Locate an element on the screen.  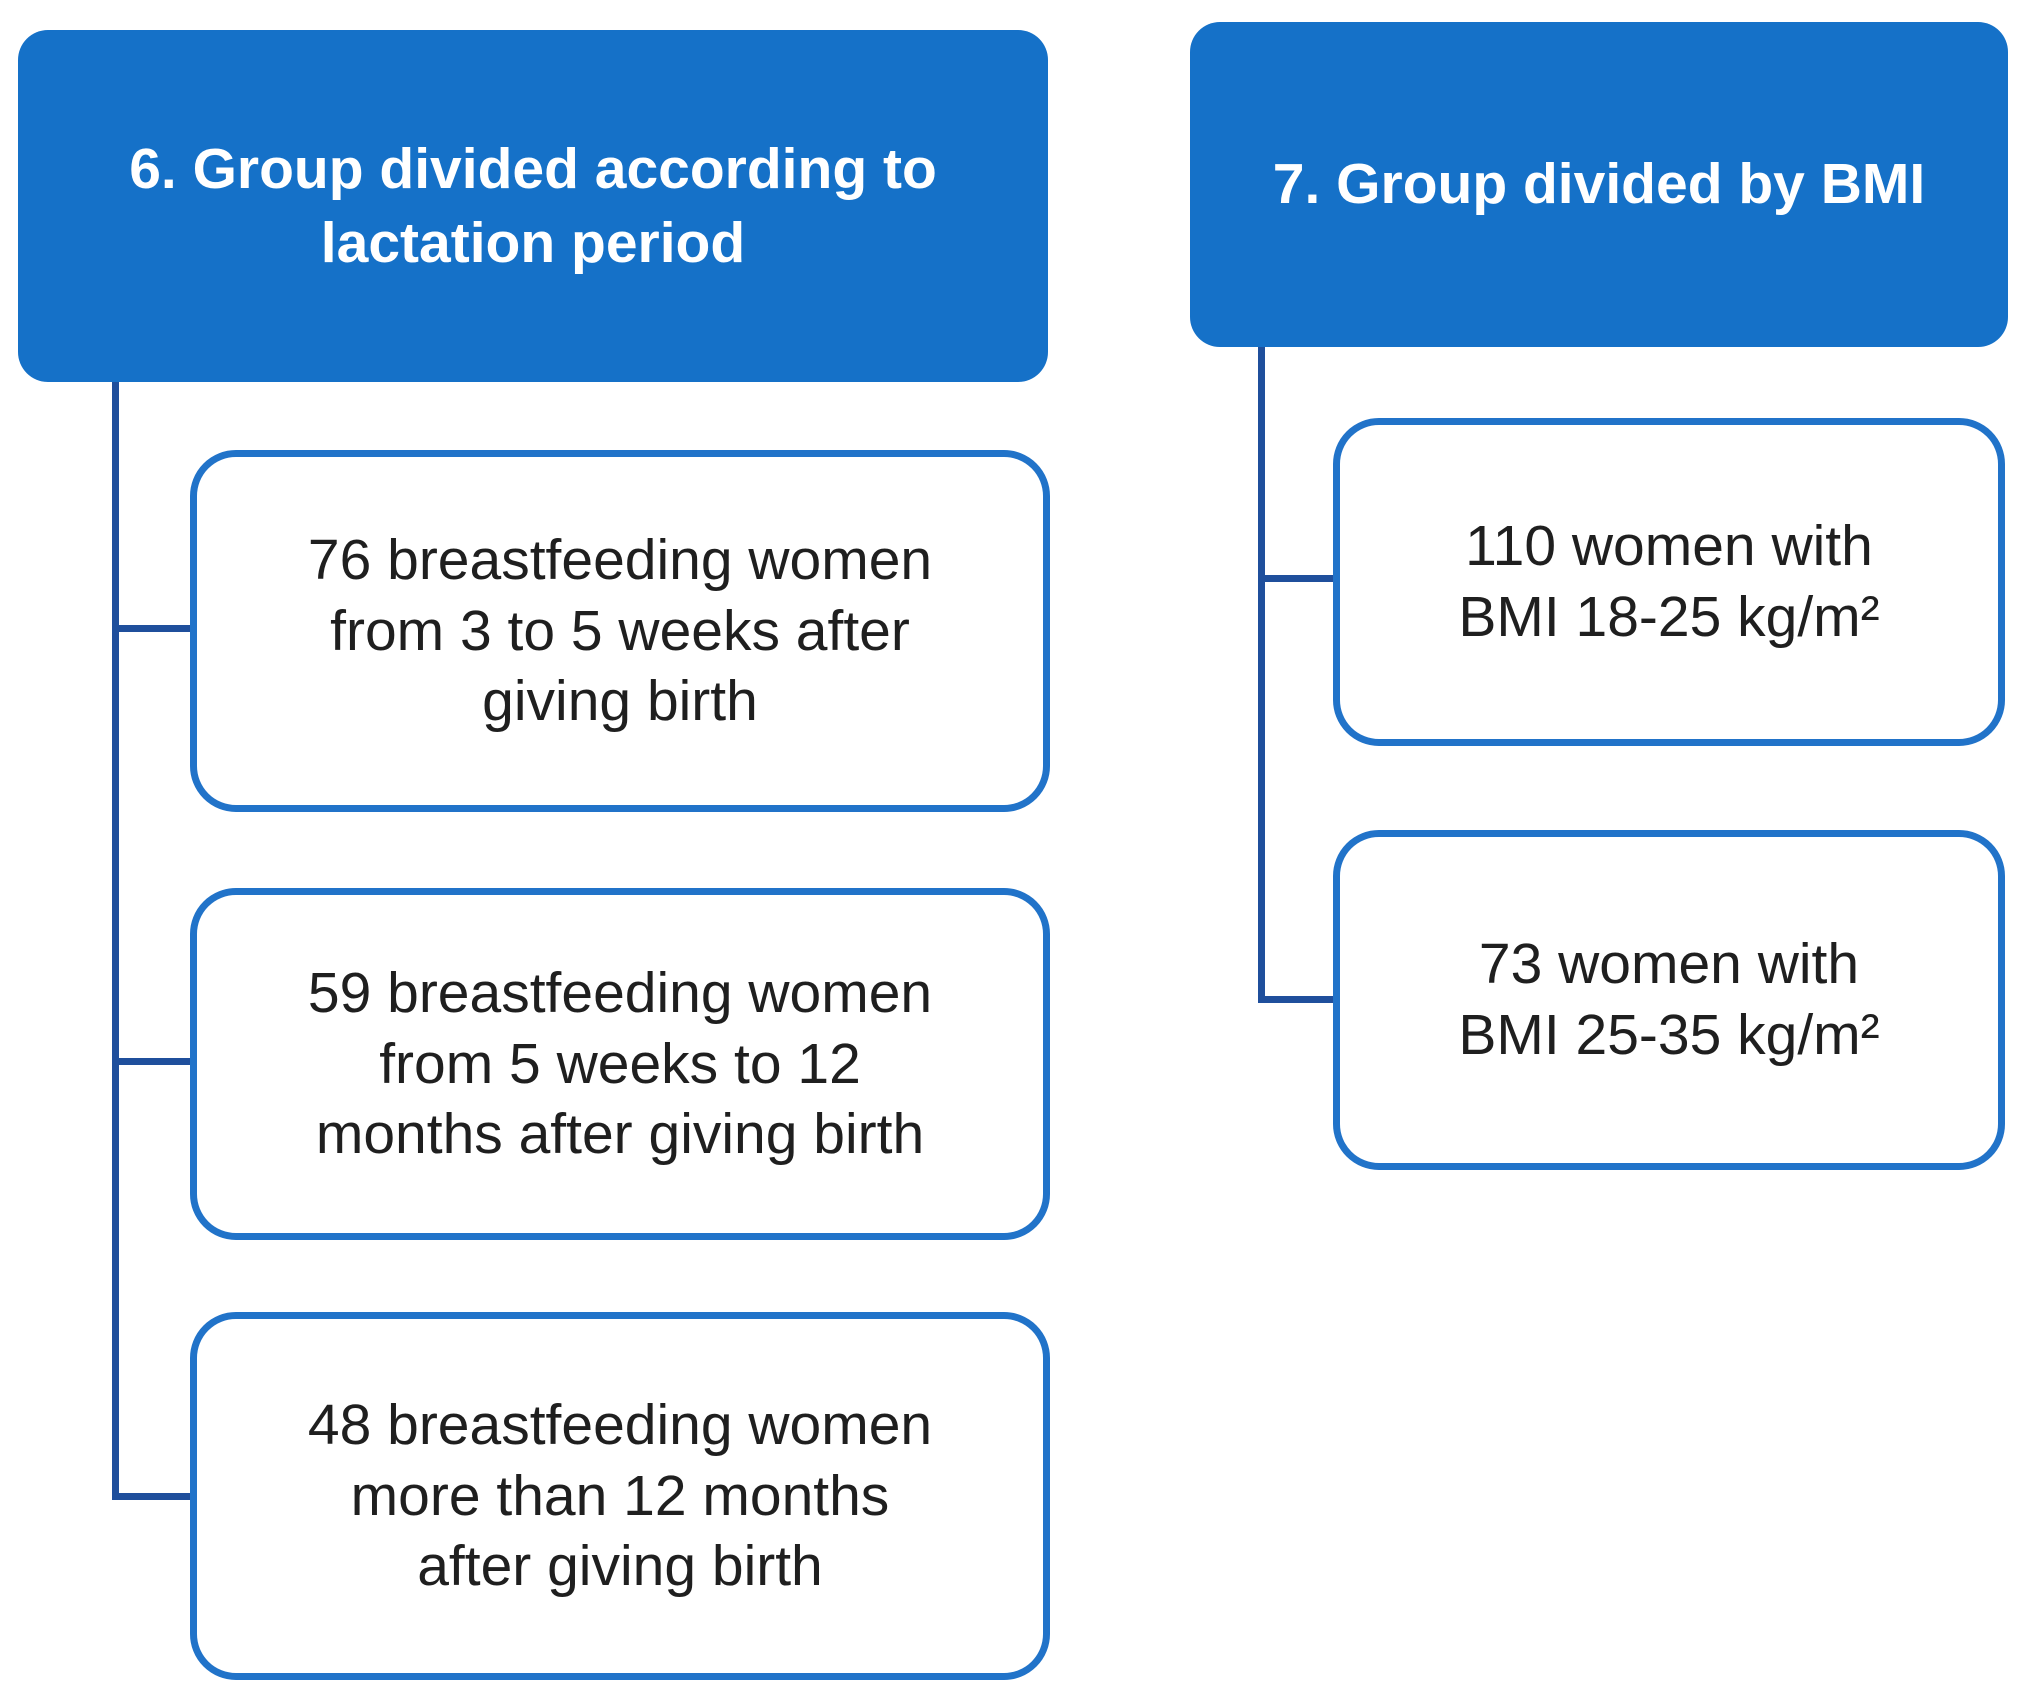
group-7-child-box-2: 73 women with BMI 25-35 kg/m² is located at coordinates (1669, 1000).